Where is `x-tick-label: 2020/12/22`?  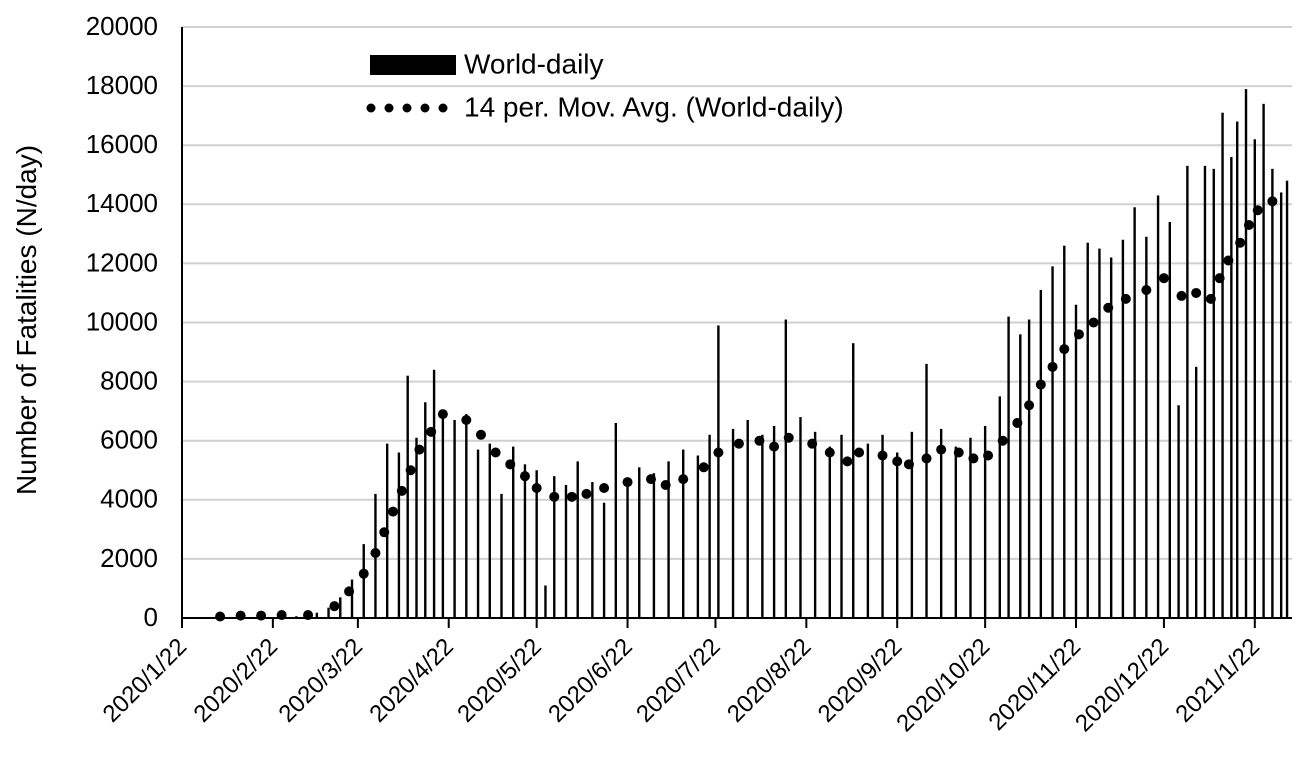 x-tick-label: 2020/12/22 is located at coordinates (1122, 685).